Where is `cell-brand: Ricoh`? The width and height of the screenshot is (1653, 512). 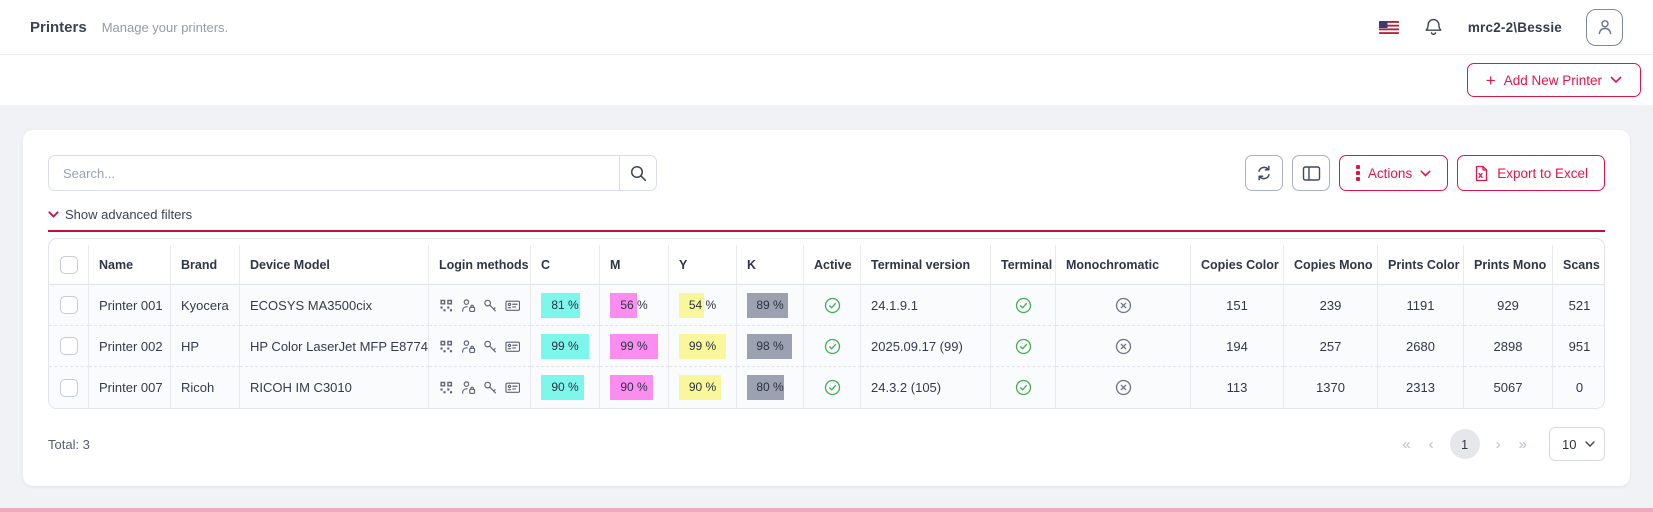 cell-brand: Ricoh is located at coordinates (205, 387).